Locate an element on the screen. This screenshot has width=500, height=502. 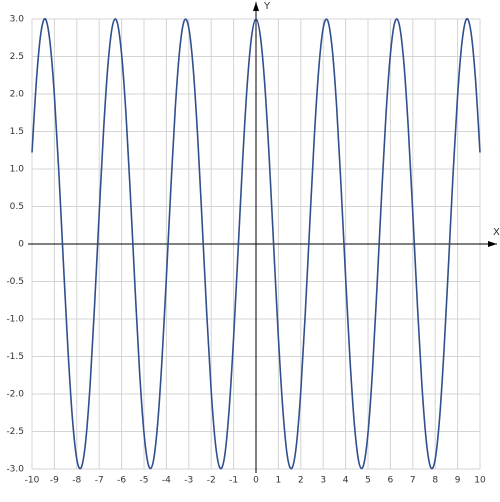
x-tick-label: -3 is located at coordinates (188, 481).